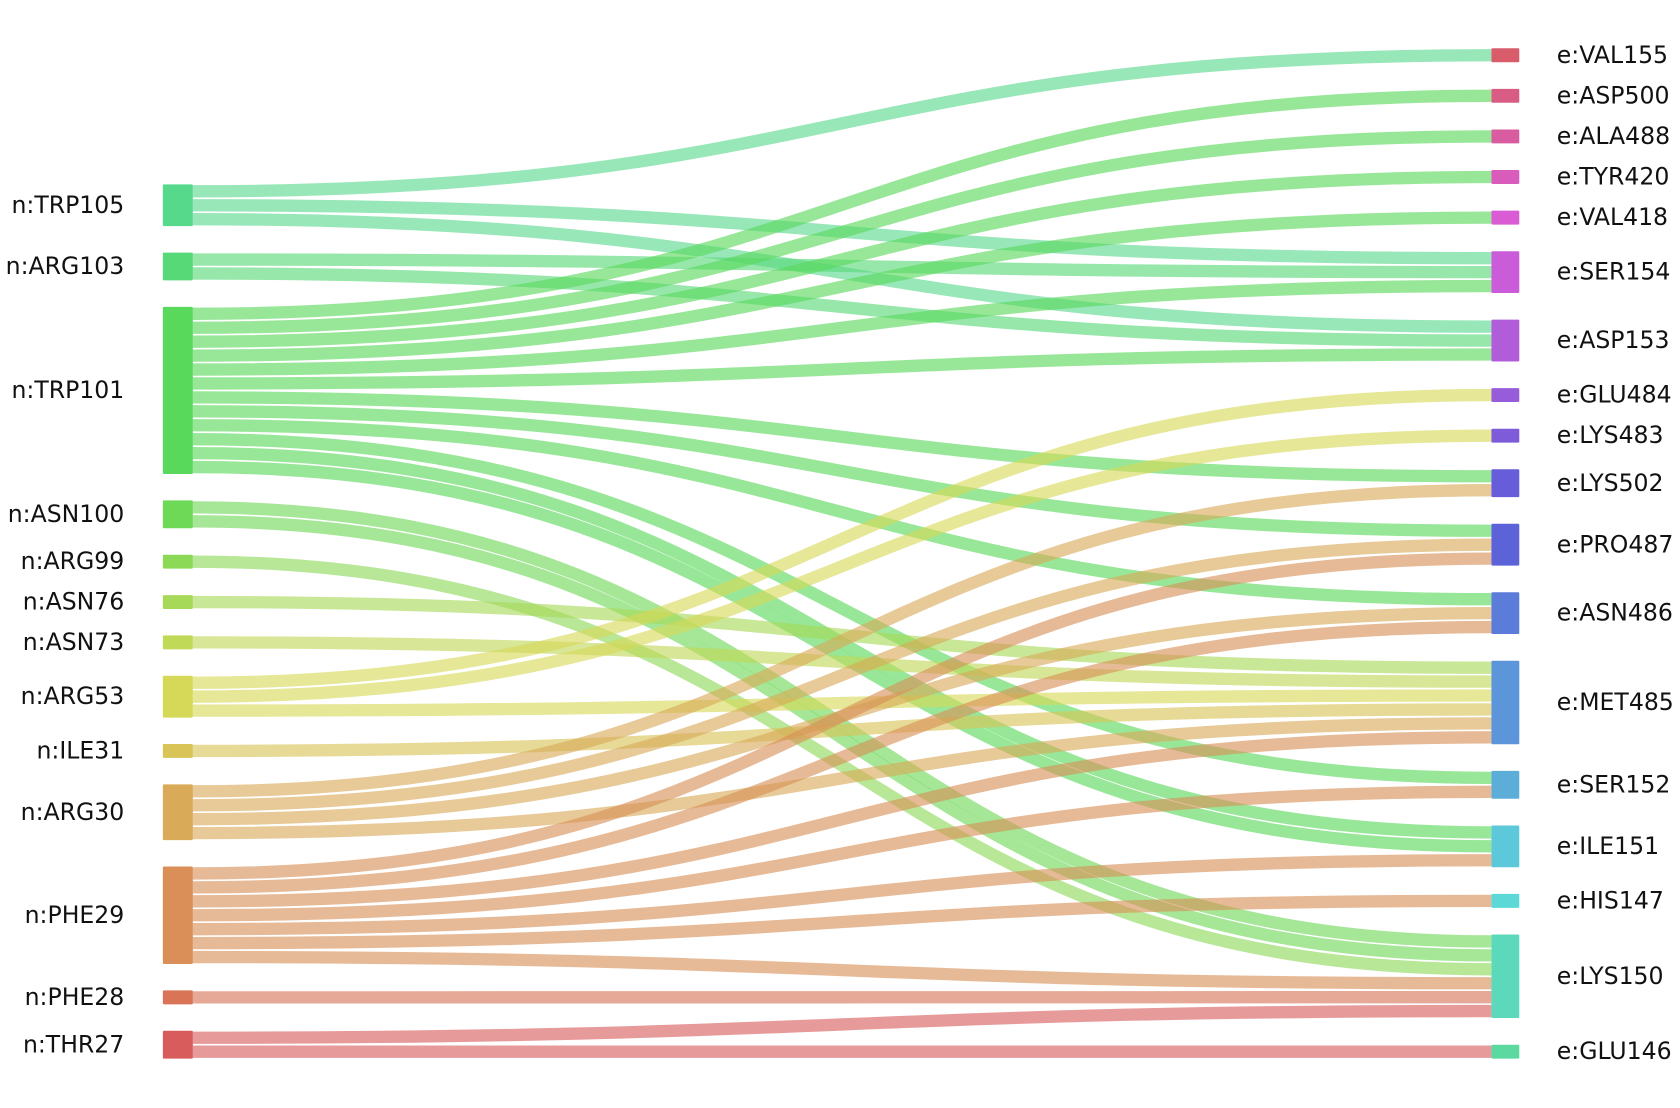 The image size is (1680, 1108). Describe the element at coordinates (1613, 136) in the screenshot. I see `node-label: e:ALA488` at that location.